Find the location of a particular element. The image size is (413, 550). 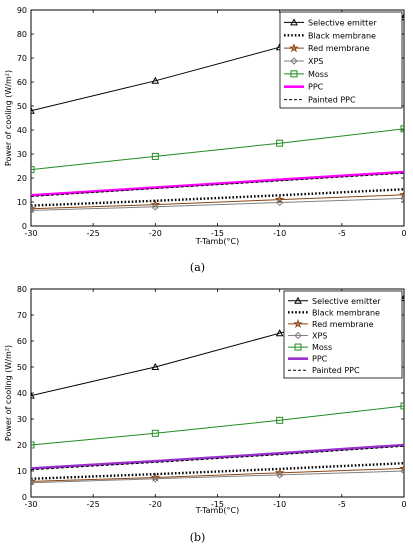

legend-label: Black membrane is located at coordinates (346, 312).